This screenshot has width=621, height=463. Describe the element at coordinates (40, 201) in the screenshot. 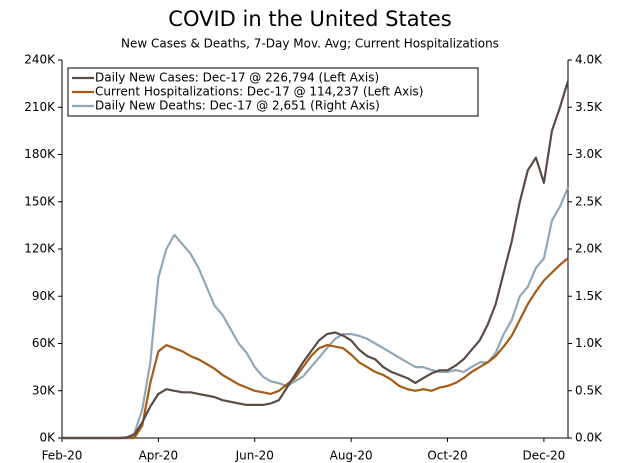

I see `y-tick-label: 150K` at that location.